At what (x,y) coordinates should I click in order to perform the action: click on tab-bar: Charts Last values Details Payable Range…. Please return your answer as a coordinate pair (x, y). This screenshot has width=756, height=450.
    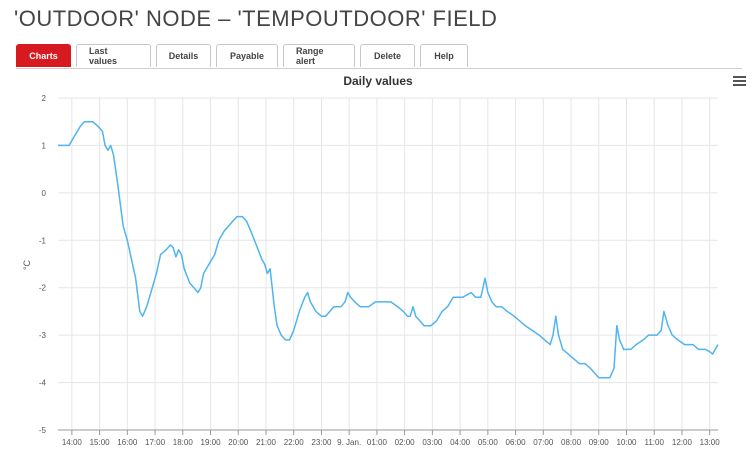
    Looking at the image, I should click on (242, 55).